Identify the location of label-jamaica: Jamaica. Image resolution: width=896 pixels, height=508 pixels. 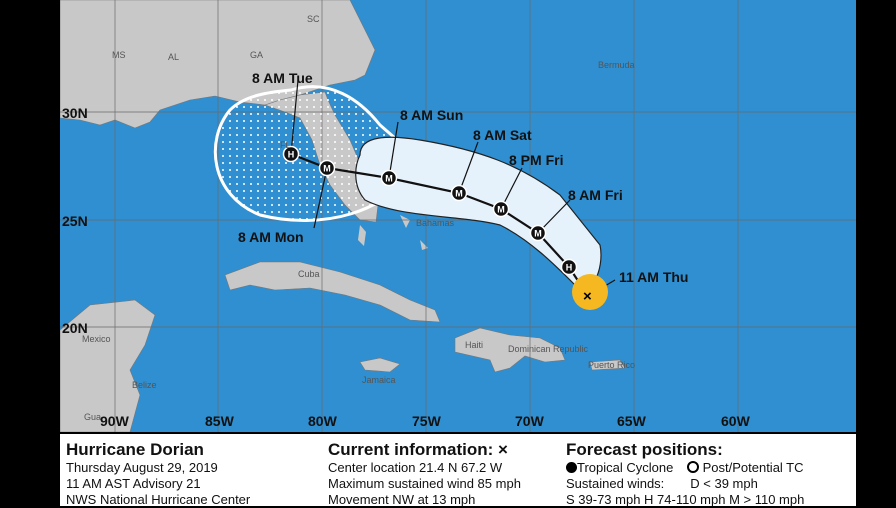
(379, 380).